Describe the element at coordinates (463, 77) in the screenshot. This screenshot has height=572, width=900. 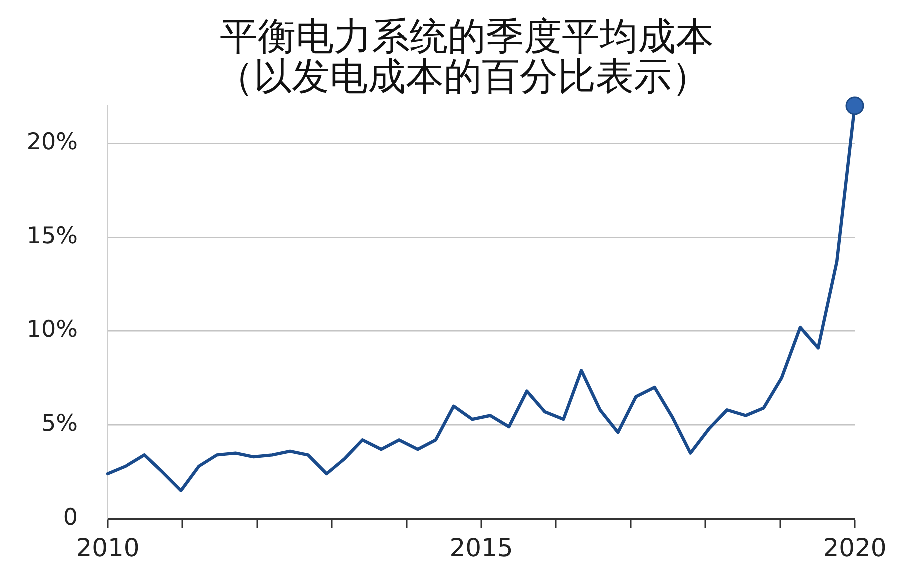
I see `chart-subtitle: （以发电成本的百分比表示）` at that location.